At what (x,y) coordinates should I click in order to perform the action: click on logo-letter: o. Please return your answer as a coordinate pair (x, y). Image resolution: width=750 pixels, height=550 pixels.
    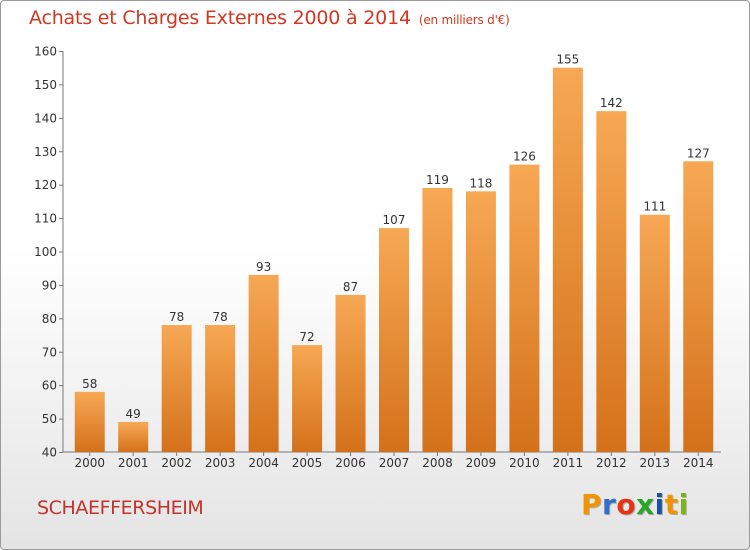
    Looking at the image, I should click on (626, 504).